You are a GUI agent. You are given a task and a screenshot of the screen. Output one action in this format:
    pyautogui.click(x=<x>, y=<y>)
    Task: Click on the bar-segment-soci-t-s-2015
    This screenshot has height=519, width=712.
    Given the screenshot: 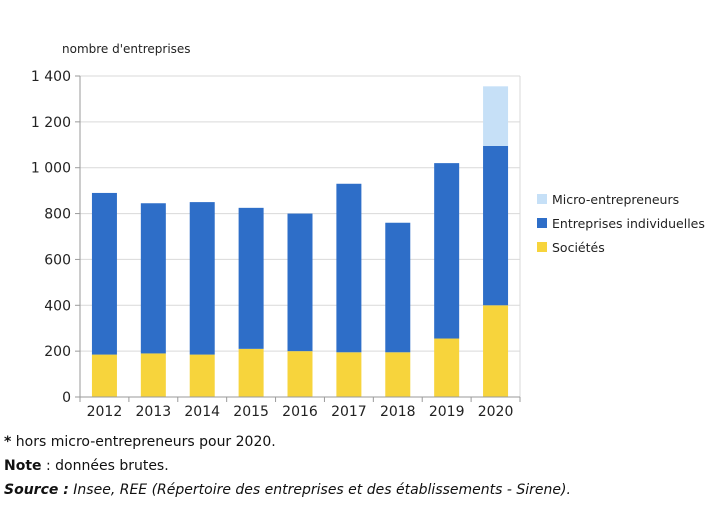 What is the action you would take?
    pyautogui.click(x=251, y=372)
    